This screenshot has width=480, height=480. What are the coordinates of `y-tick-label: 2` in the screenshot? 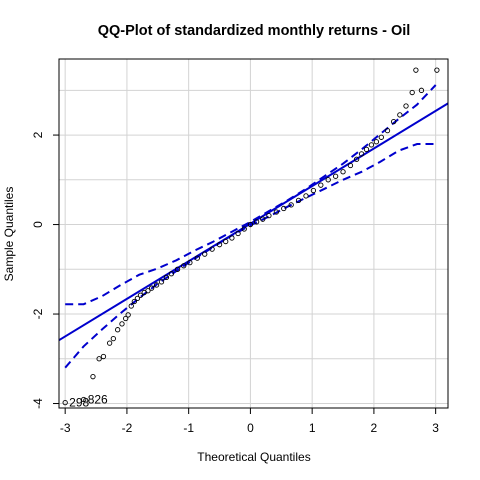 It's located at (38, 134).